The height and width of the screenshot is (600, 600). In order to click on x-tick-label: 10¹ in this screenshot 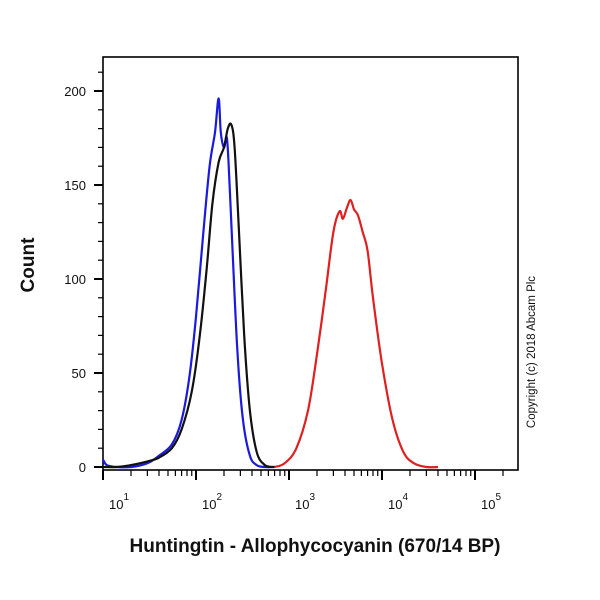, I will do `click(119, 502)`.